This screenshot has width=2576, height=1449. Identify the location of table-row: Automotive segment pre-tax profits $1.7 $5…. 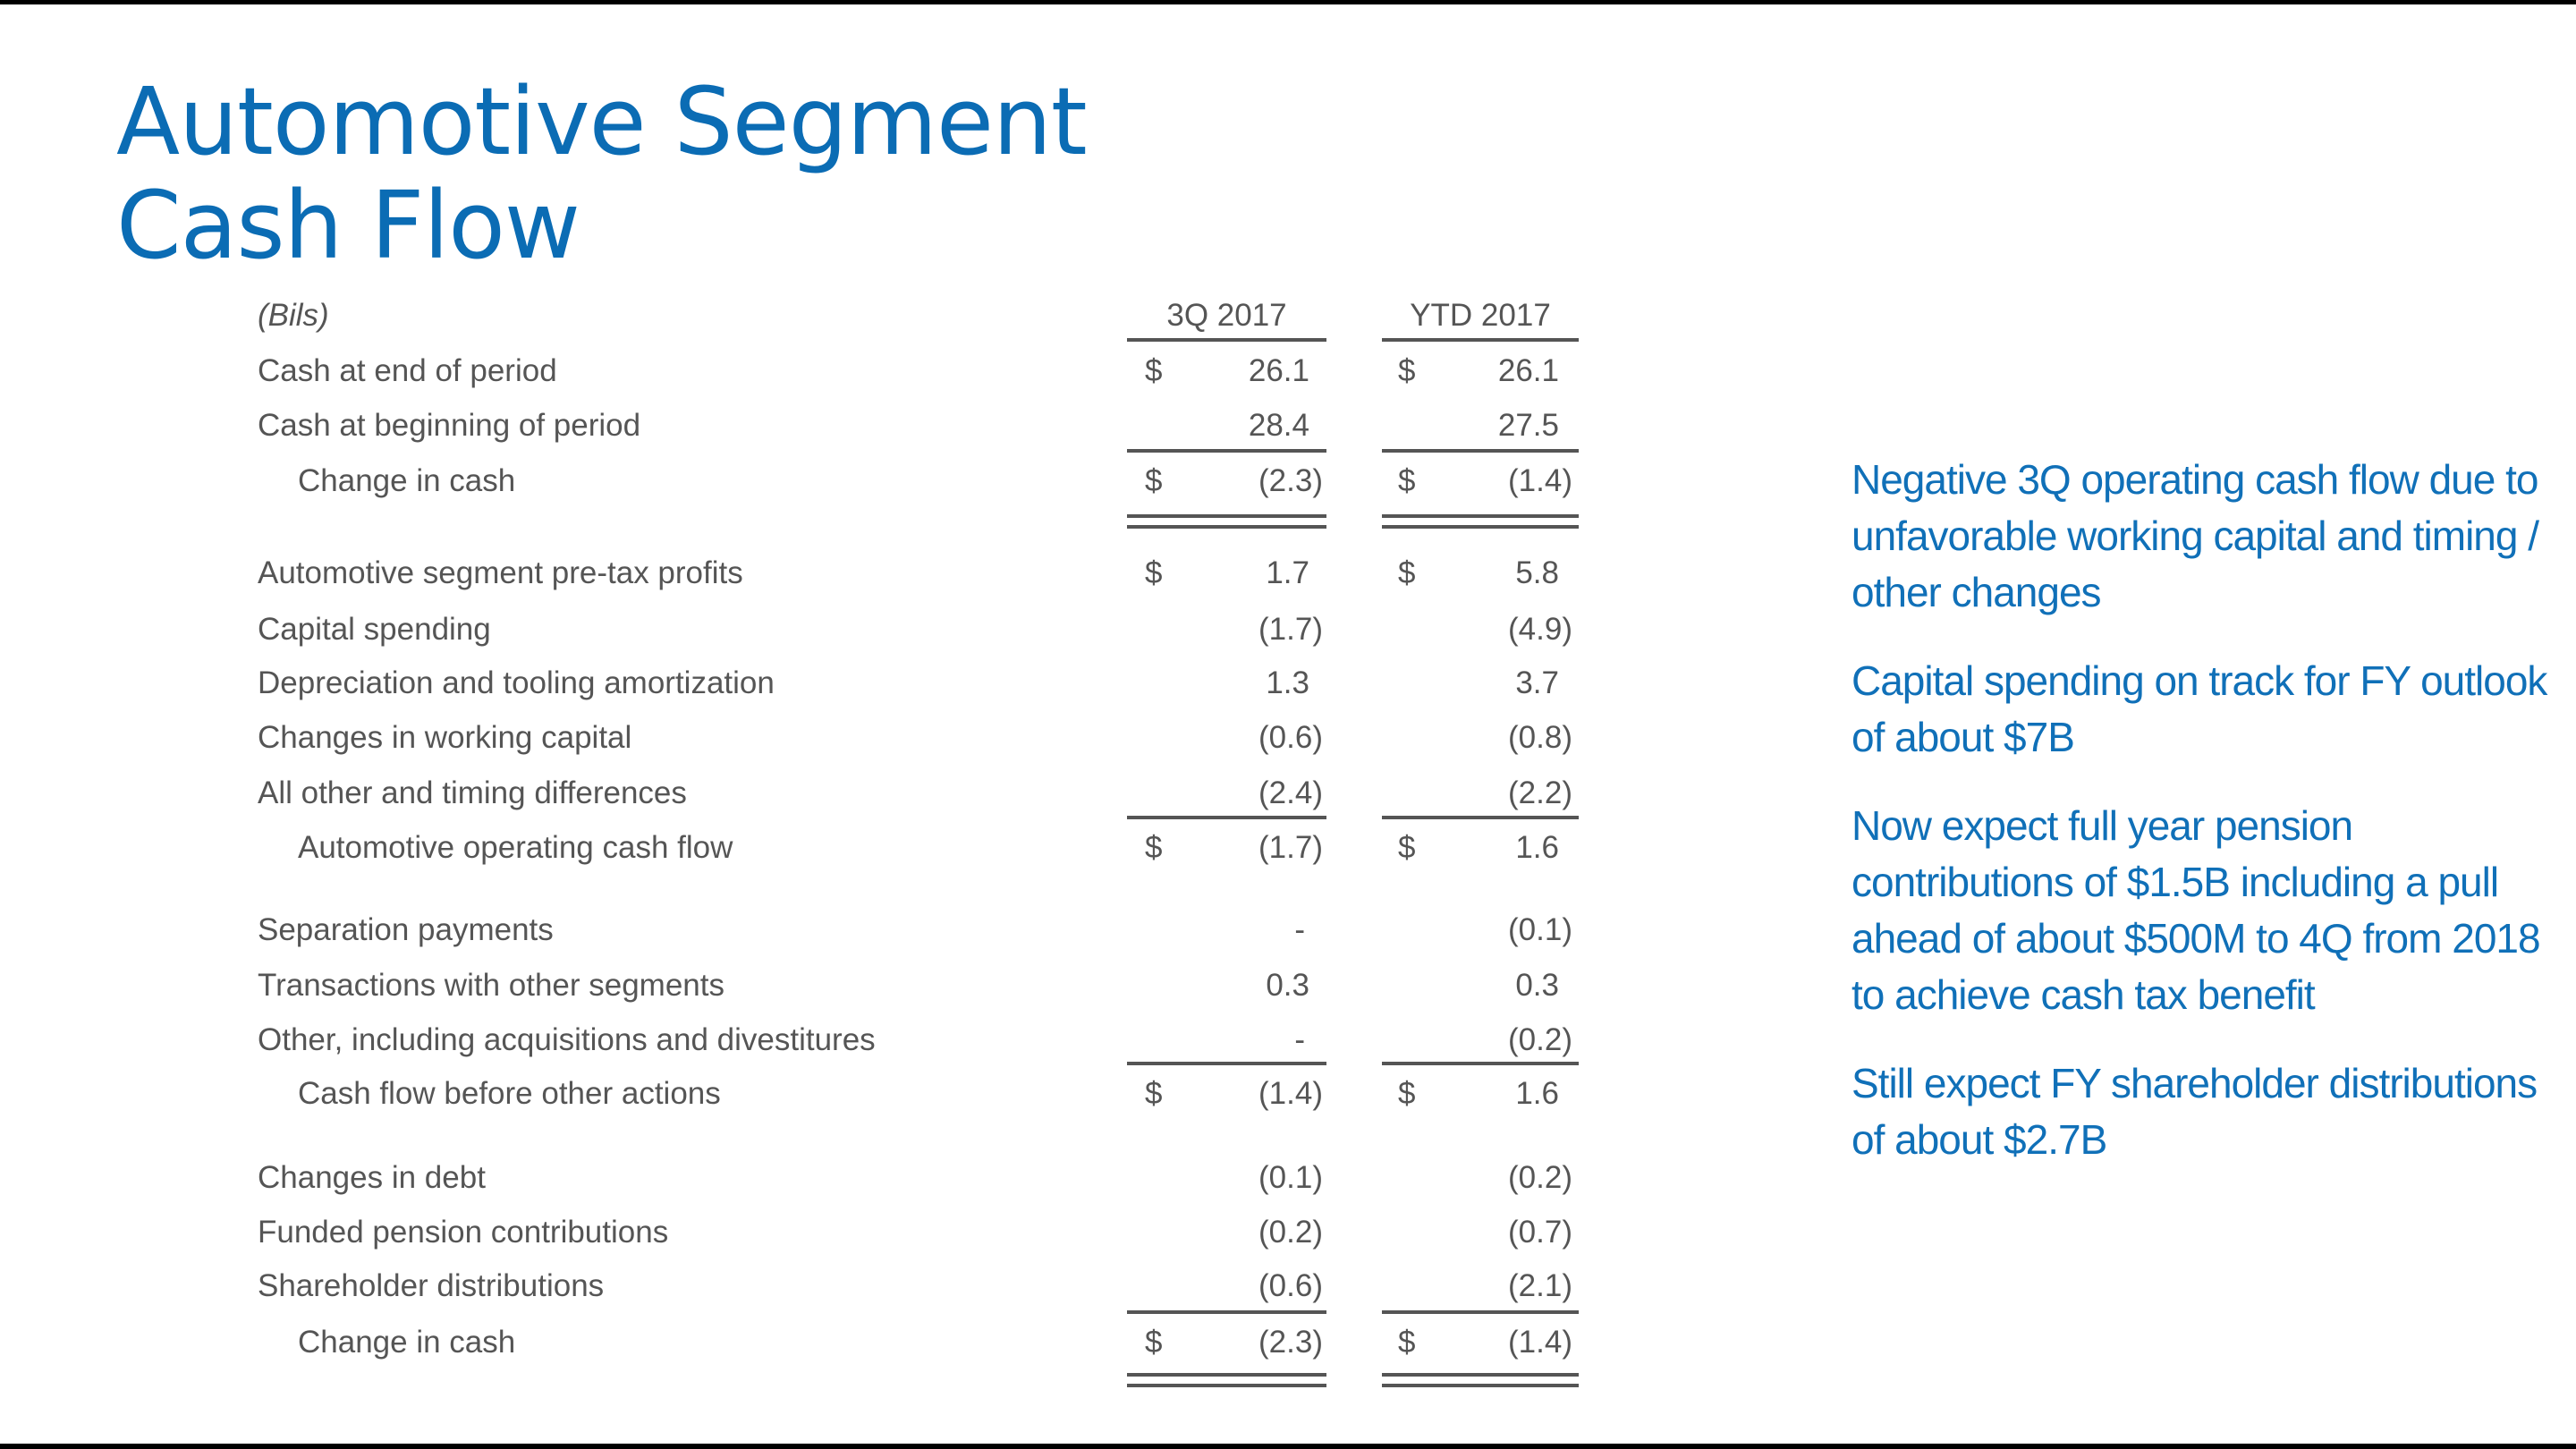
(1288, 573).